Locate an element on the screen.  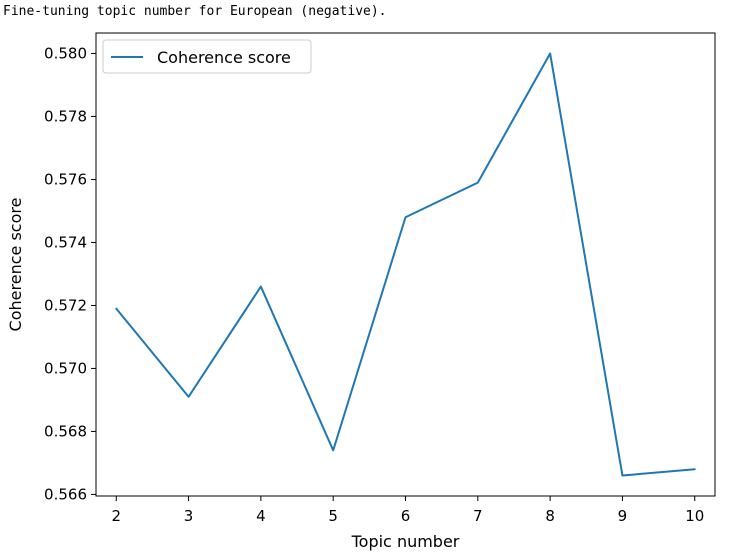
y-tick-label: 0.566 is located at coordinates (65, 494).